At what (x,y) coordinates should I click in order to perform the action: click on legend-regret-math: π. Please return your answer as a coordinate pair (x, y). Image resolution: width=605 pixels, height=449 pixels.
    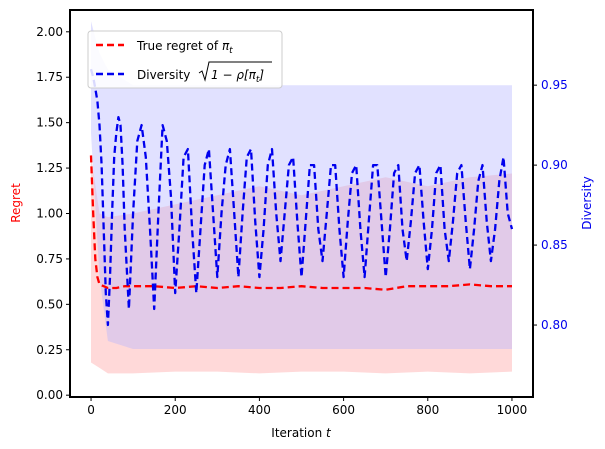
    Looking at the image, I should click on (226, 46).